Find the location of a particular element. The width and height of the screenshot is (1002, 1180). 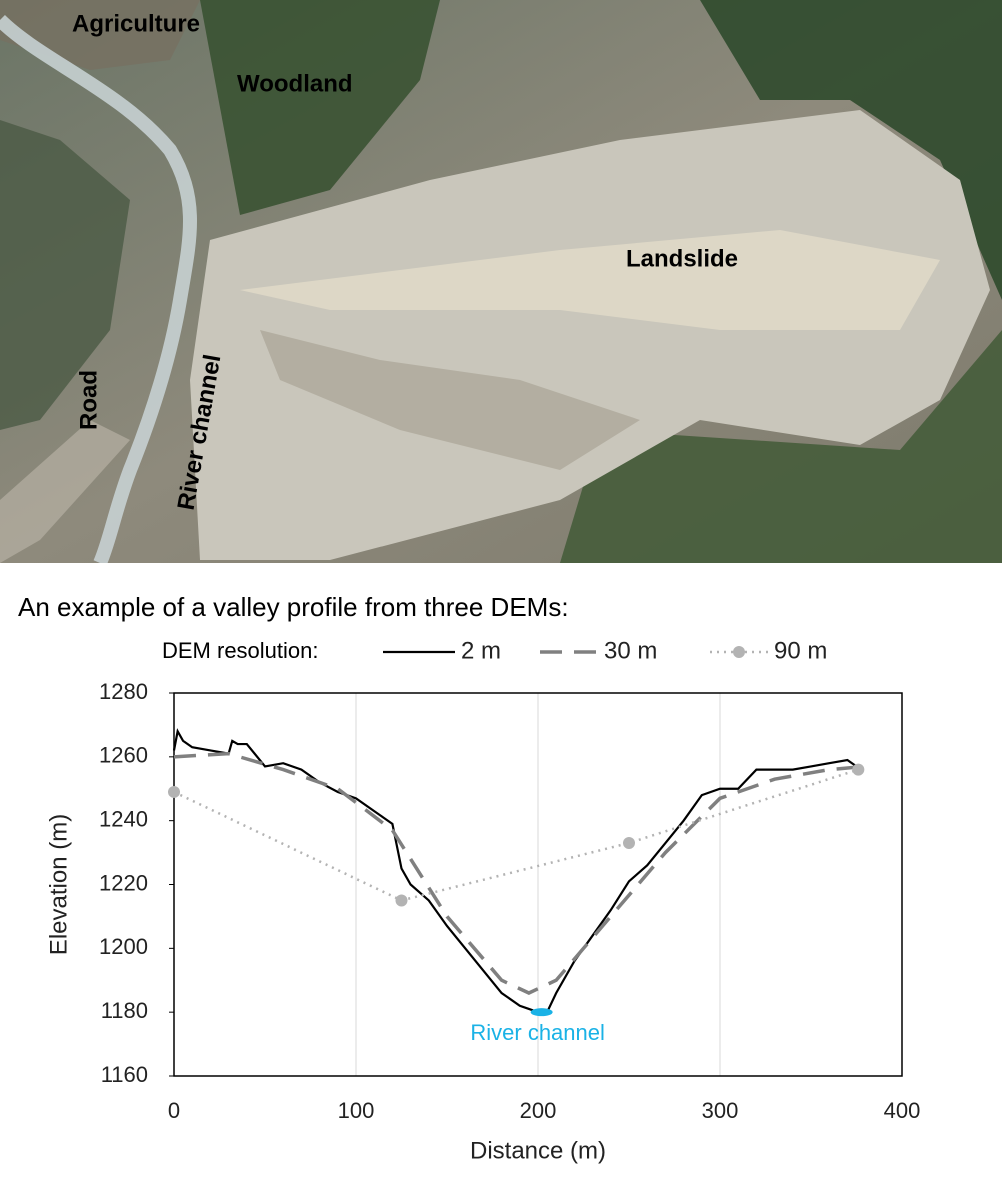

photo-label: Woodland is located at coordinates (295, 83).